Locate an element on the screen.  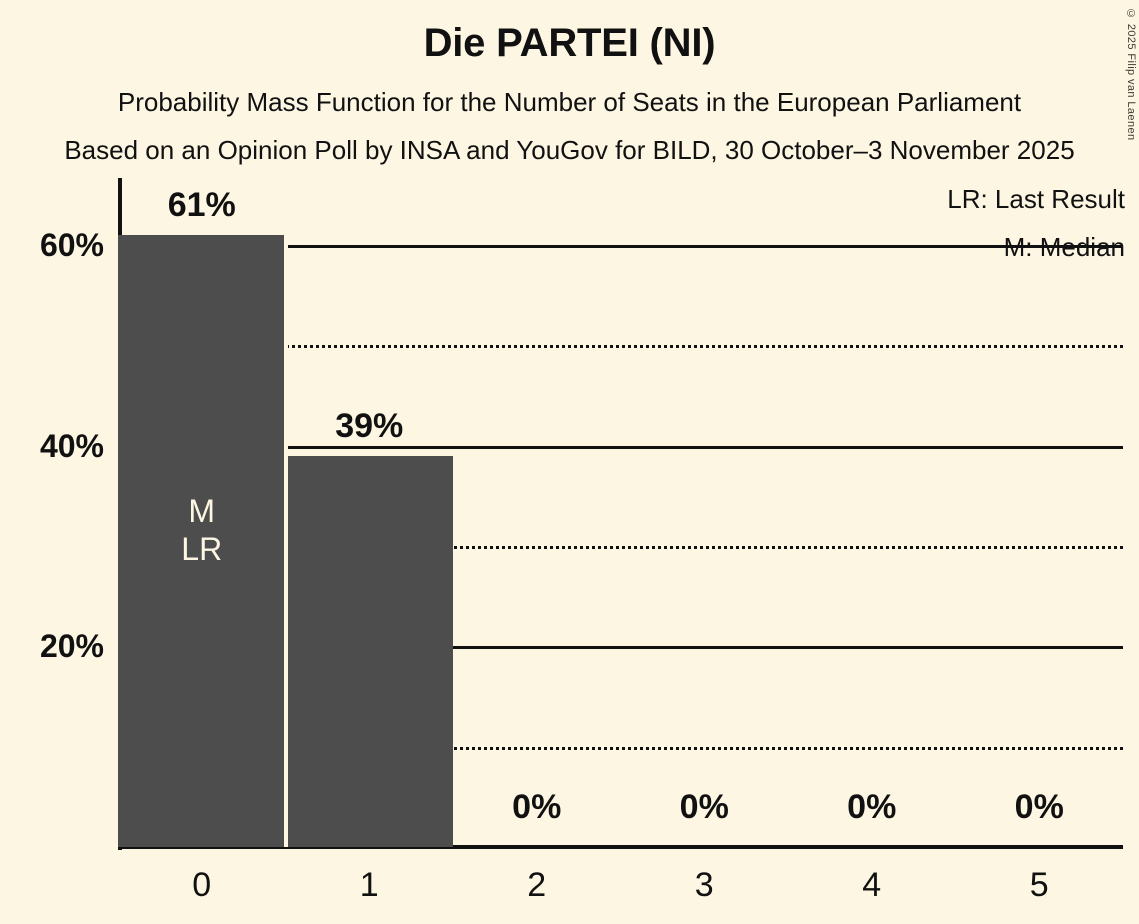
last-result-marker-label: LR is located at coordinates (202, 549).